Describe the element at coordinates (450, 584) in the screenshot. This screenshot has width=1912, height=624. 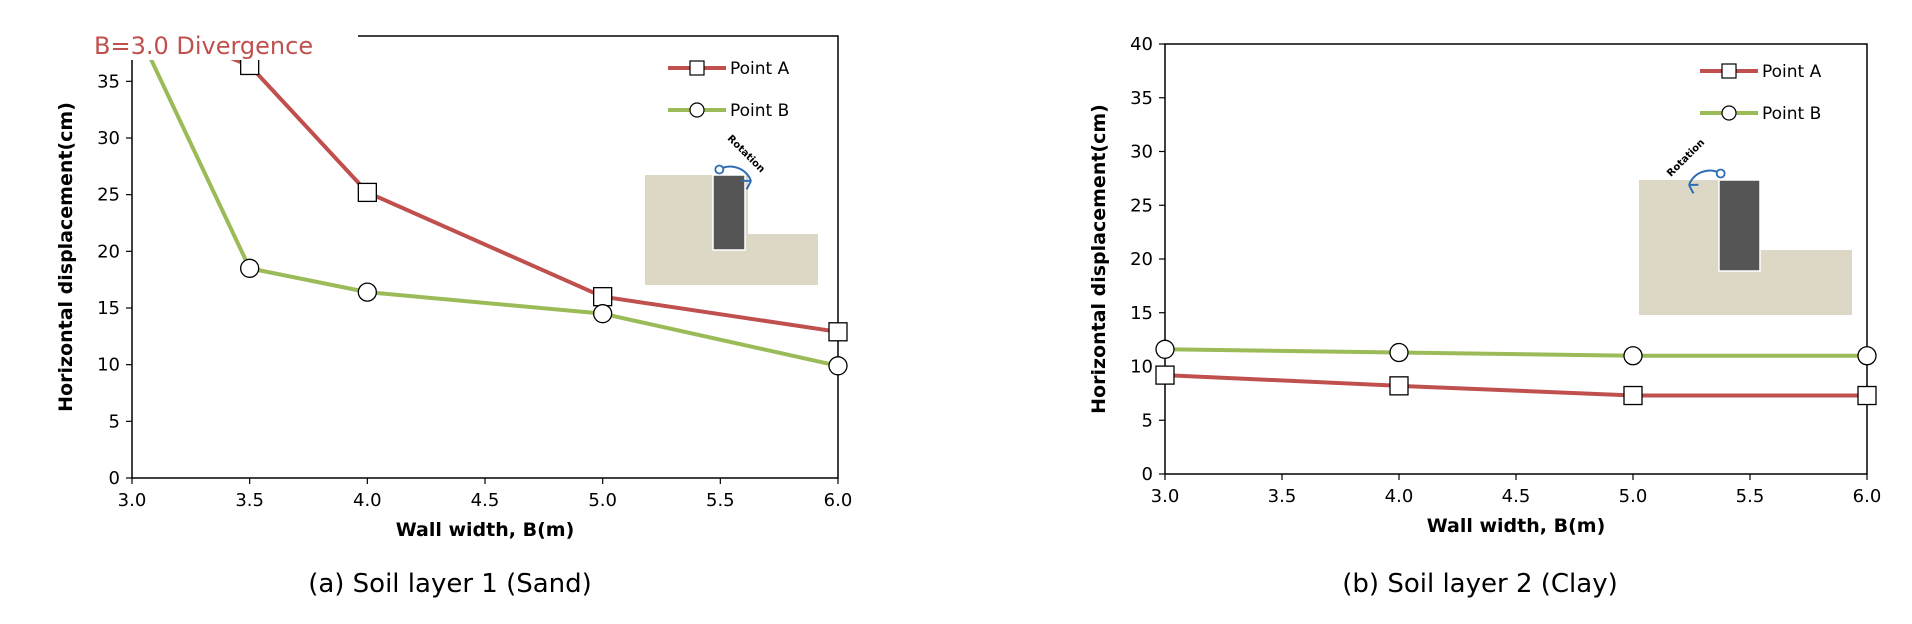
I see `caption-sand: (a) Soil layer 1 (Sand)` at that location.